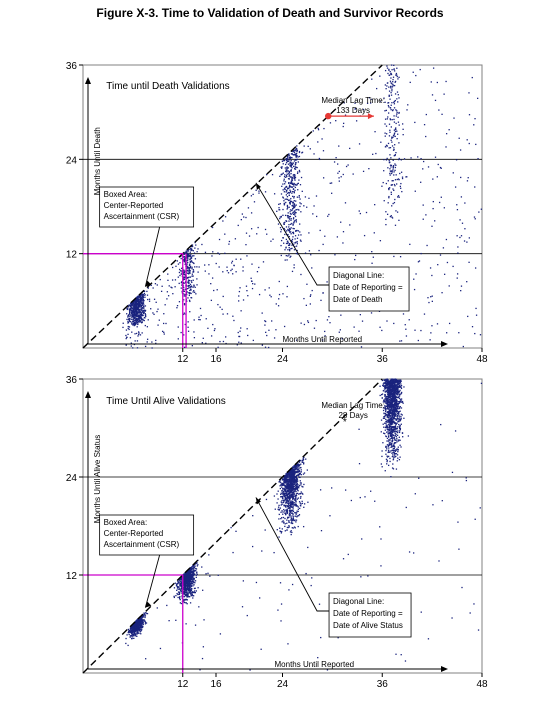  I want to click on x-axis-arrowhead, so click(444, 344).